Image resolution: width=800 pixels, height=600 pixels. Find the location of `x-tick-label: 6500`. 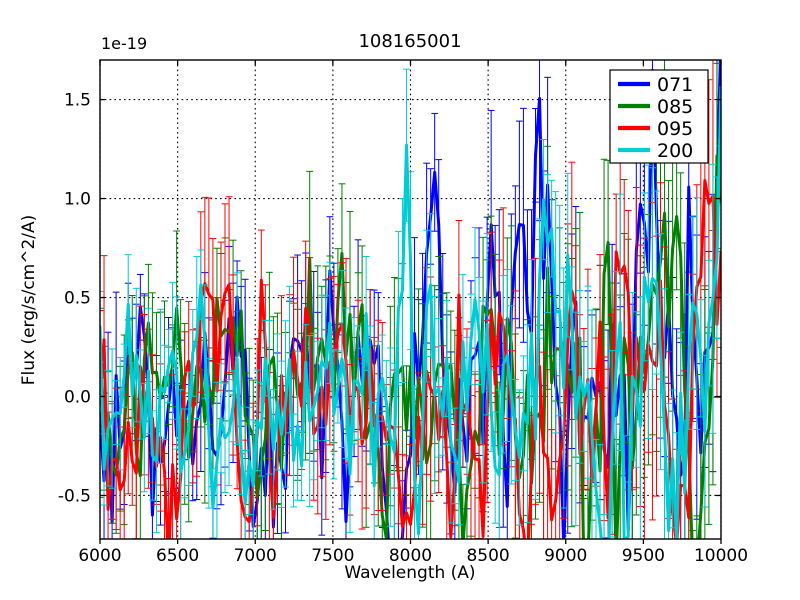

x-tick-label: 6500 is located at coordinates (177, 556).